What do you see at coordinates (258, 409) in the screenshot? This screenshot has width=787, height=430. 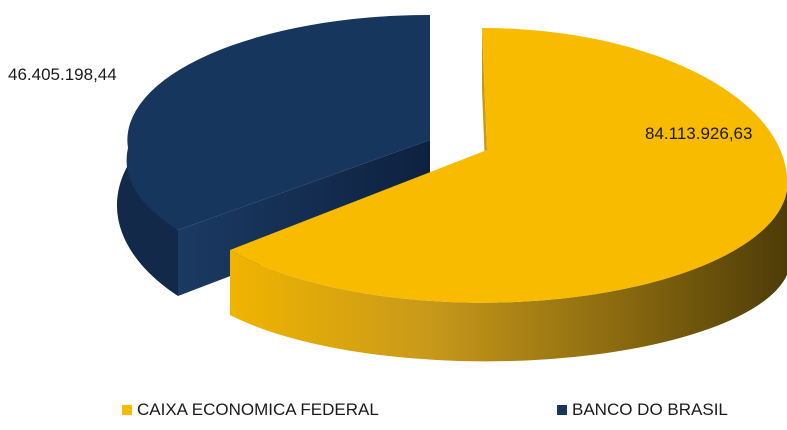 I see `legend-label-caixa-economica-federal: CAIXA ECONOMICA FEDERAL` at bounding box center [258, 409].